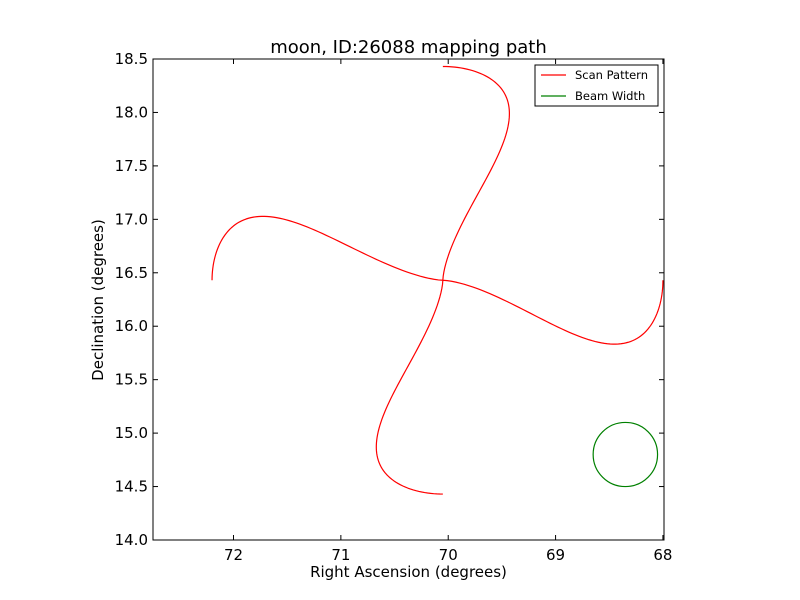 The height and width of the screenshot is (600, 800). Describe the element at coordinates (131, 380) in the screenshot. I see `y-tick-label: 15.5` at that location.